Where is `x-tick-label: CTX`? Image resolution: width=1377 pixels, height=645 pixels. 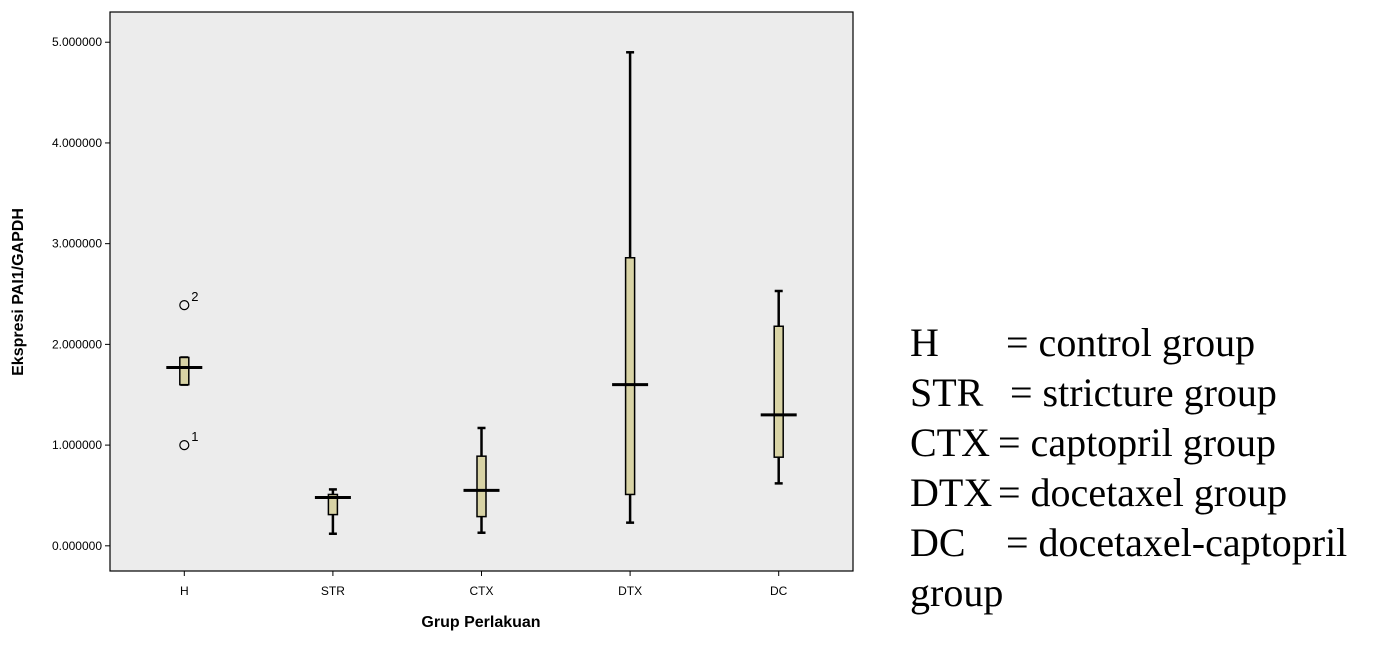
x-tick-label: CTX is located at coordinates (482, 591).